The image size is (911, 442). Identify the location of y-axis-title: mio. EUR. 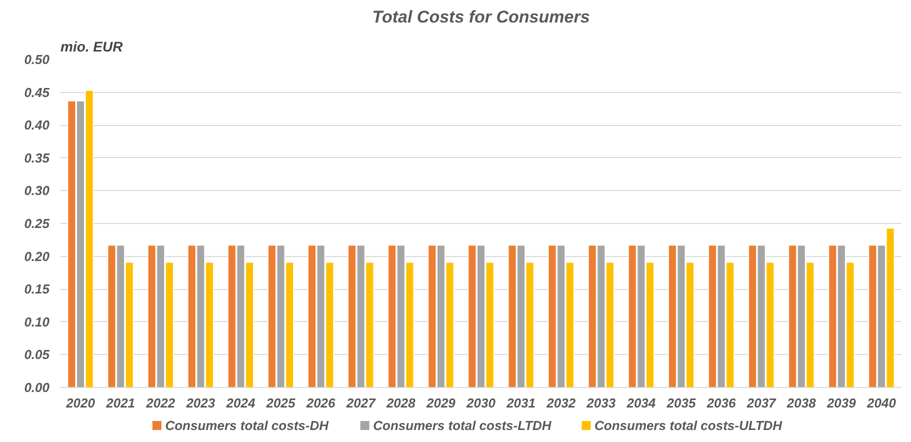
(92, 46).